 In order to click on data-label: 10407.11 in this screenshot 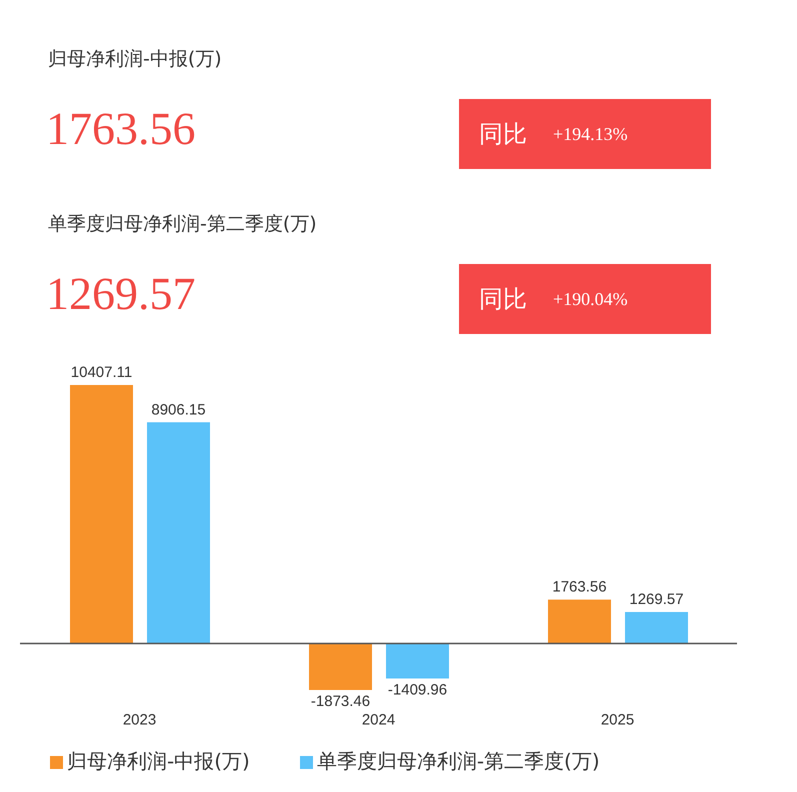, I will do `click(101, 372)`.